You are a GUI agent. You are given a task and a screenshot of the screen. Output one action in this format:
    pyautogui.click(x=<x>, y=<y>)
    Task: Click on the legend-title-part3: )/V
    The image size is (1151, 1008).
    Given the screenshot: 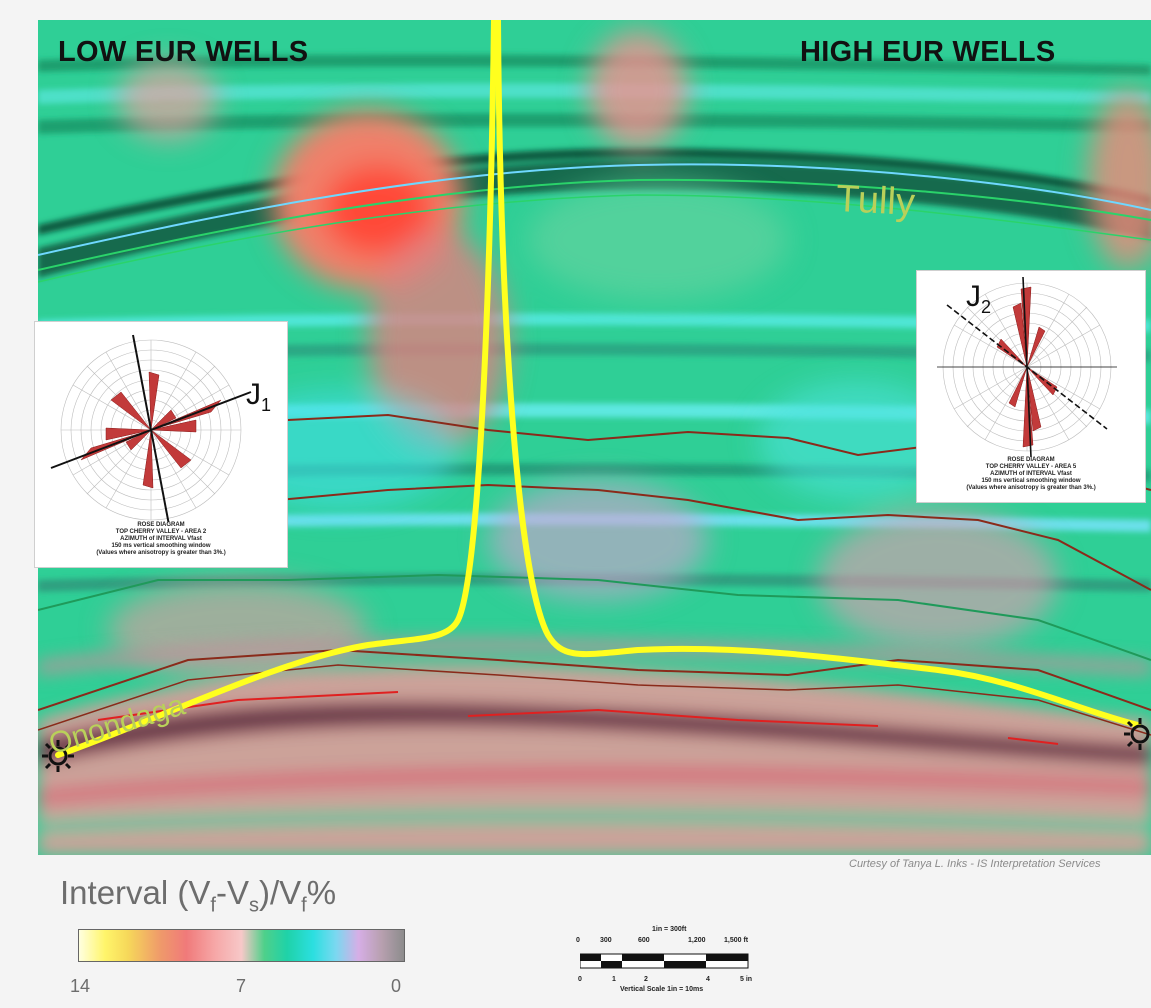 What is the action you would take?
    pyautogui.click(x=280, y=892)
    